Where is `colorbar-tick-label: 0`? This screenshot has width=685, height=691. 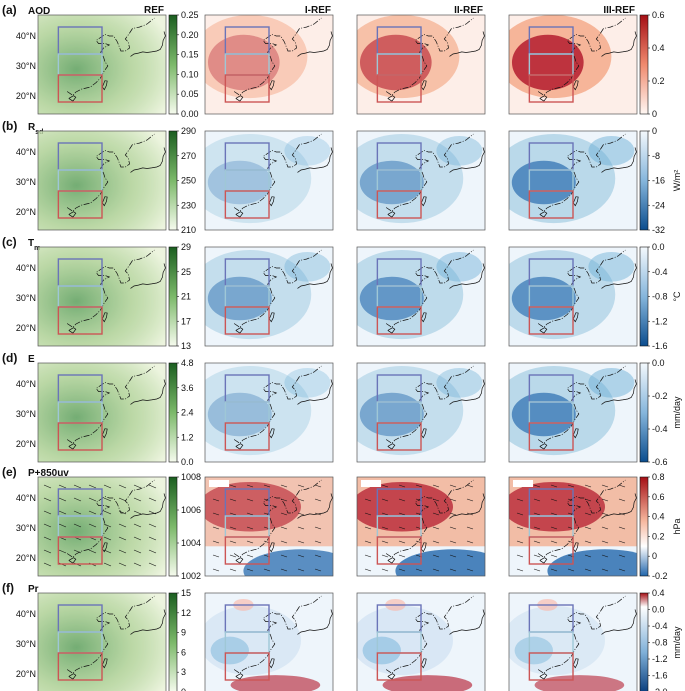 colorbar-tick-label: 0 is located at coordinates (654, 114).